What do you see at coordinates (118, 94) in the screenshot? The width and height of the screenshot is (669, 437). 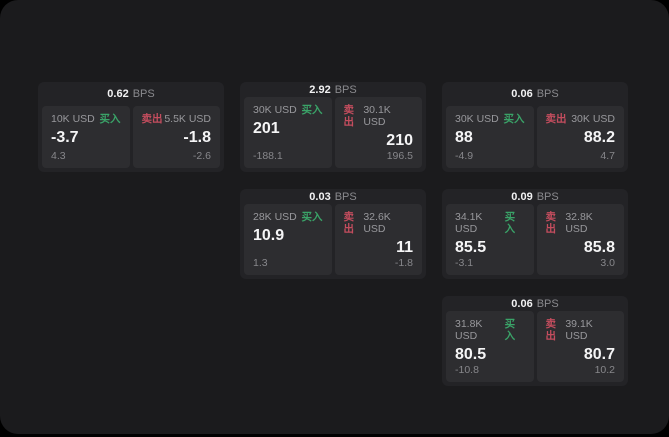 I see `bps-value: 0.62` at bounding box center [118, 94].